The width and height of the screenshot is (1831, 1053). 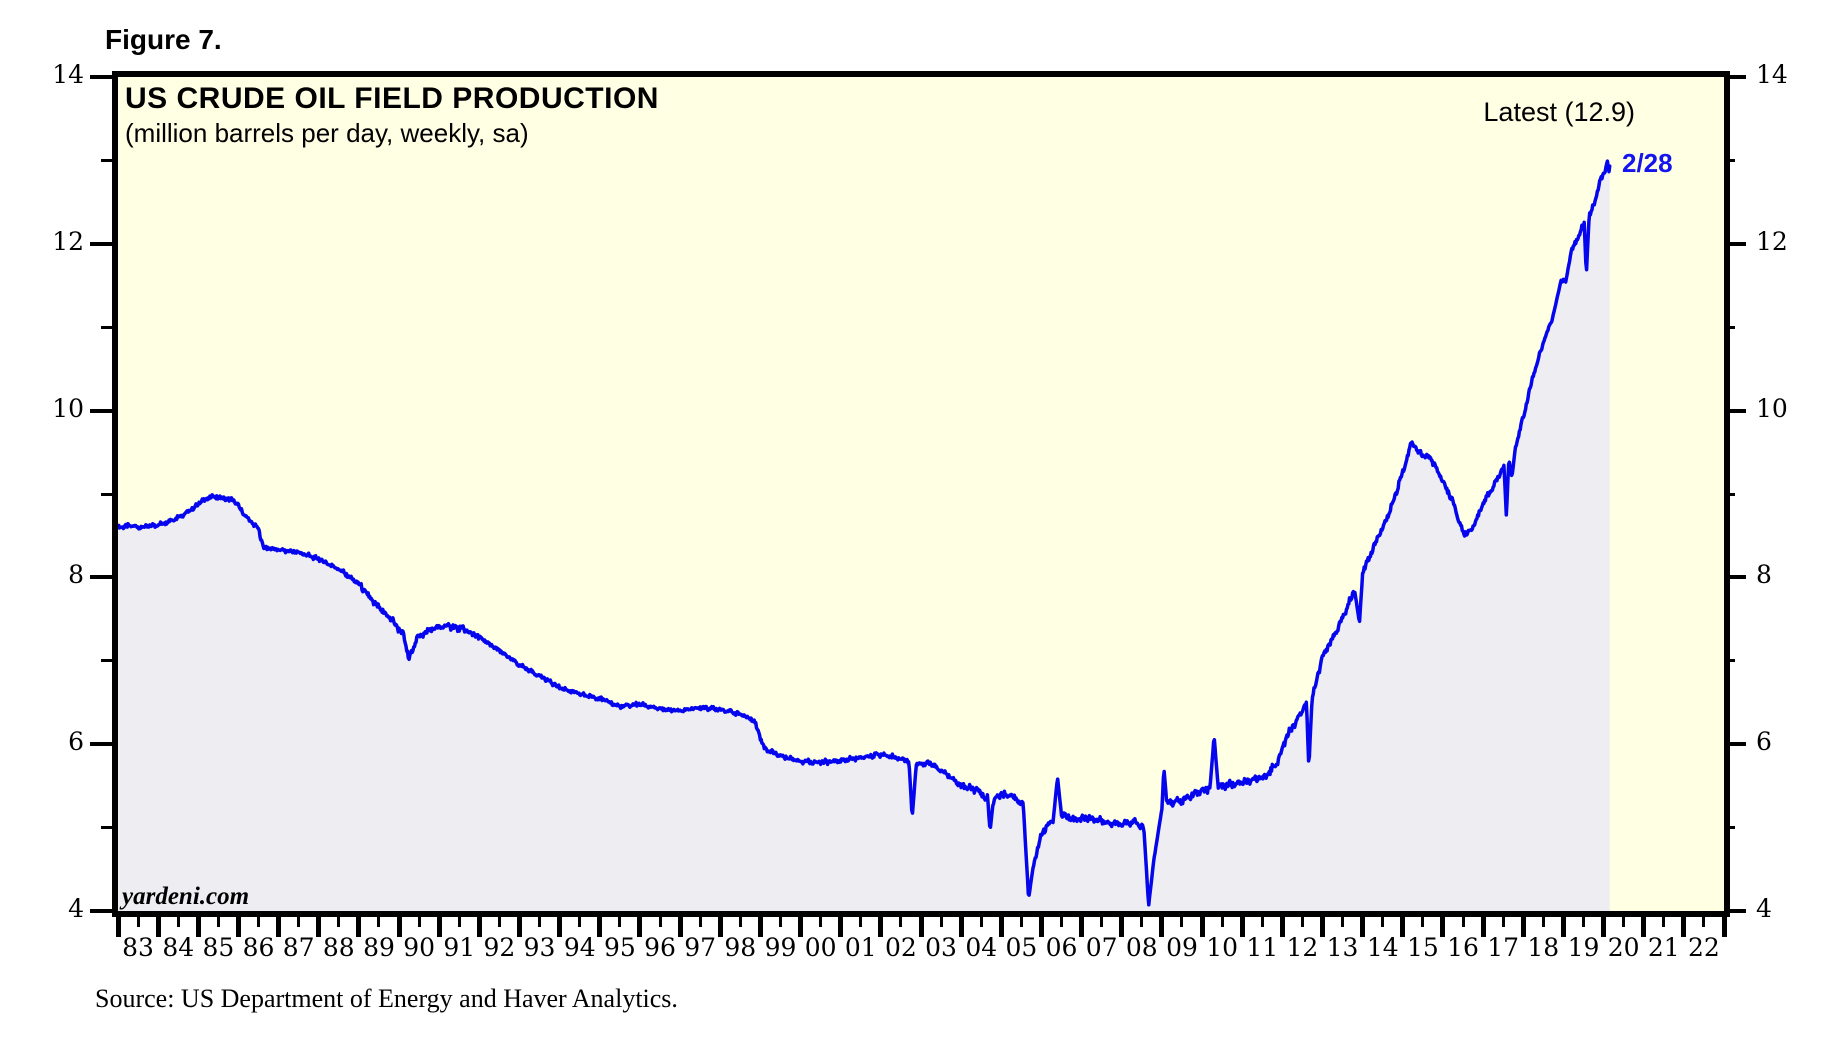 What do you see at coordinates (780, 947) in the screenshot?
I see `x-axis-tick-label: 99` at bounding box center [780, 947].